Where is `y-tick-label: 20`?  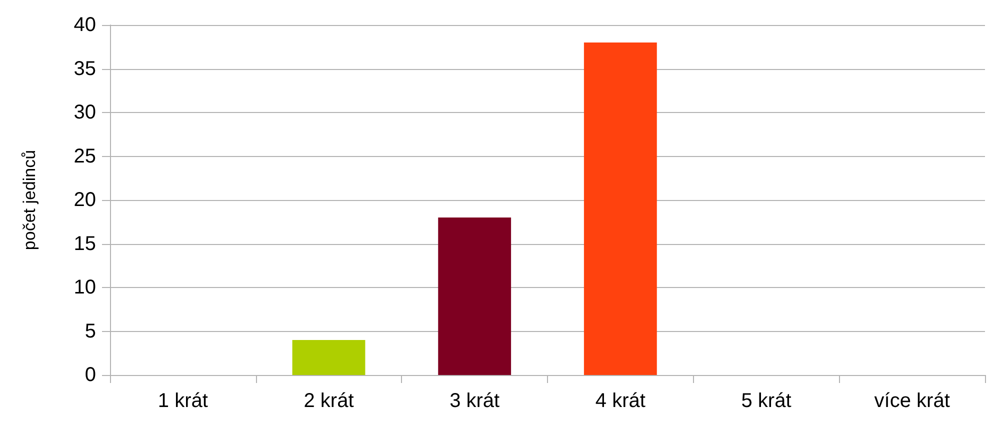
y-tick-label: 20 is located at coordinates (85, 200).